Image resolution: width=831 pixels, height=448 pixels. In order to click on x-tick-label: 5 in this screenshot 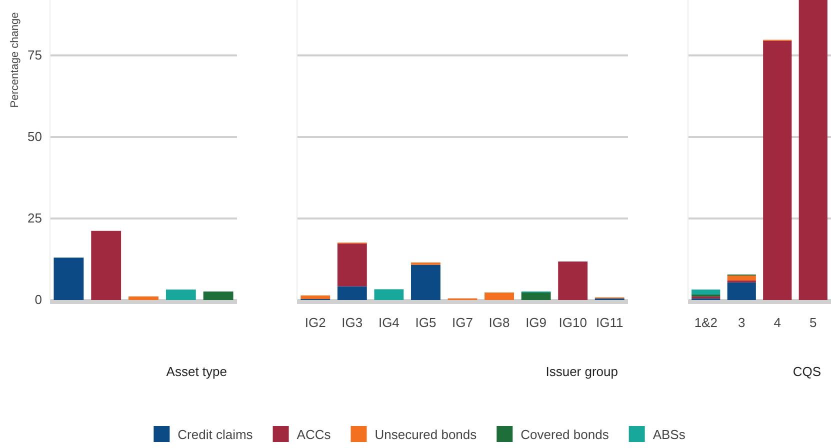, I will do `click(813, 322)`.